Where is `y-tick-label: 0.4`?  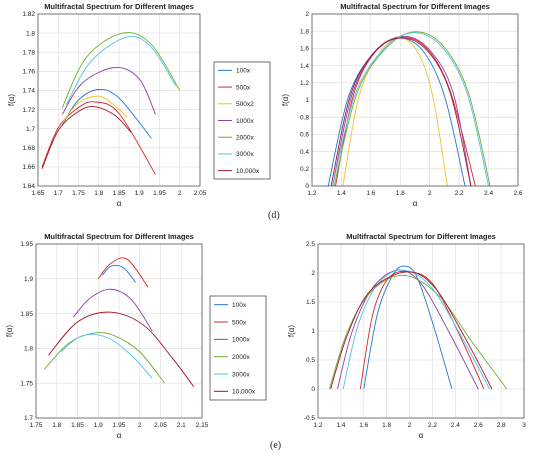 y-tick-label: 0.4 is located at coordinates (304, 152).